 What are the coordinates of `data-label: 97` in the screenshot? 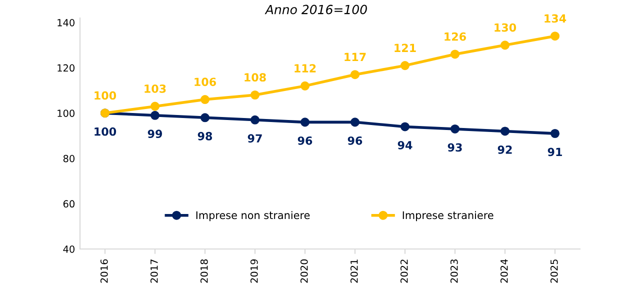 It's located at (255, 138).